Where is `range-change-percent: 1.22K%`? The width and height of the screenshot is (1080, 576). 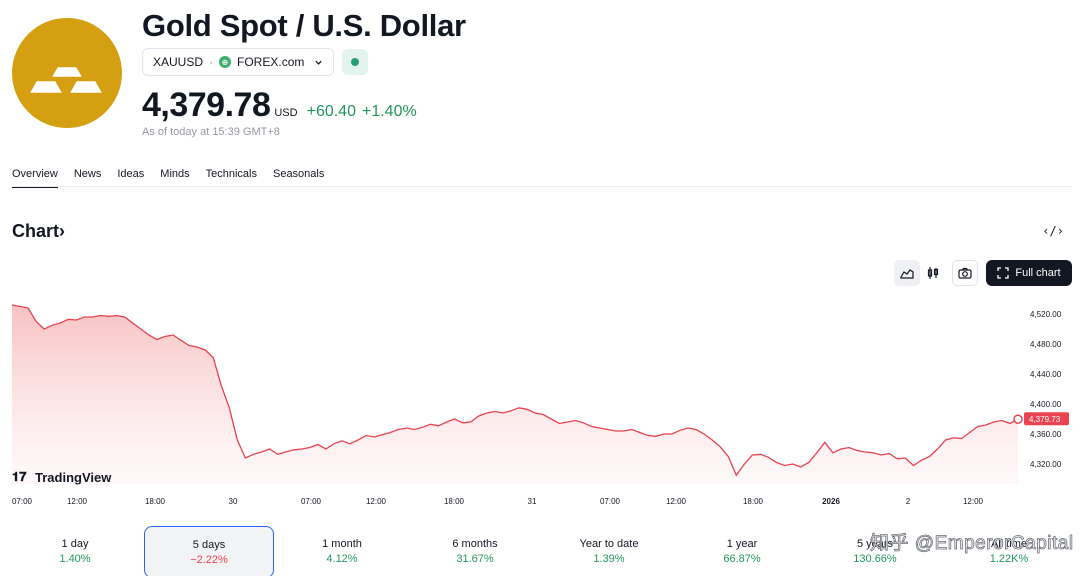 range-change-percent: 1.22K% is located at coordinates (1009, 559).